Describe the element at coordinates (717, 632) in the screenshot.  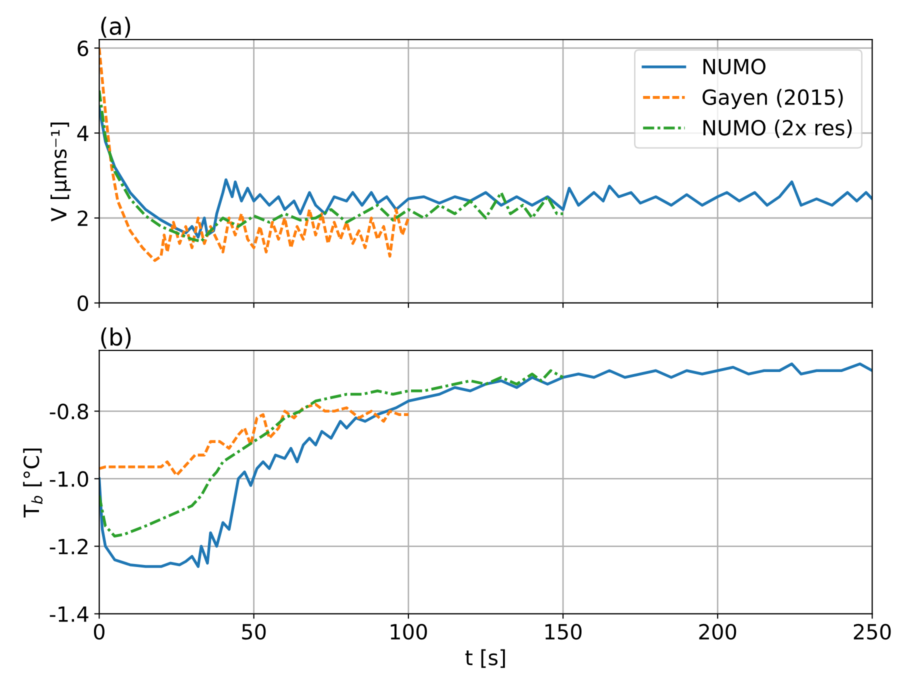
I see `x-tick-label: 200` at that location.